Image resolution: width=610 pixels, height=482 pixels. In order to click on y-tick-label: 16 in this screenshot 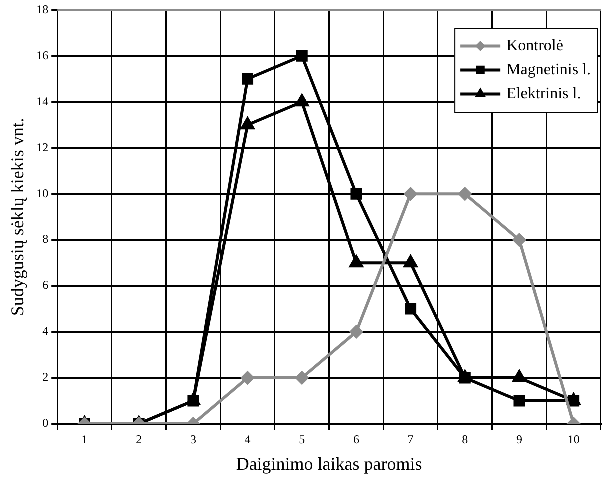, I will do `click(42, 55)`.